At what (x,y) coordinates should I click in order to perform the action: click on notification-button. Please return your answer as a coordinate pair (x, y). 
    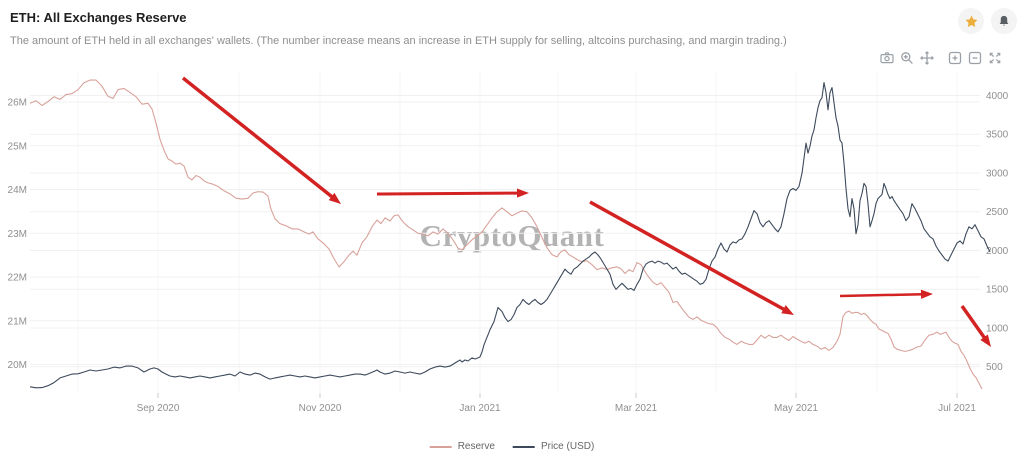
    Looking at the image, I should click on (1004, 21).